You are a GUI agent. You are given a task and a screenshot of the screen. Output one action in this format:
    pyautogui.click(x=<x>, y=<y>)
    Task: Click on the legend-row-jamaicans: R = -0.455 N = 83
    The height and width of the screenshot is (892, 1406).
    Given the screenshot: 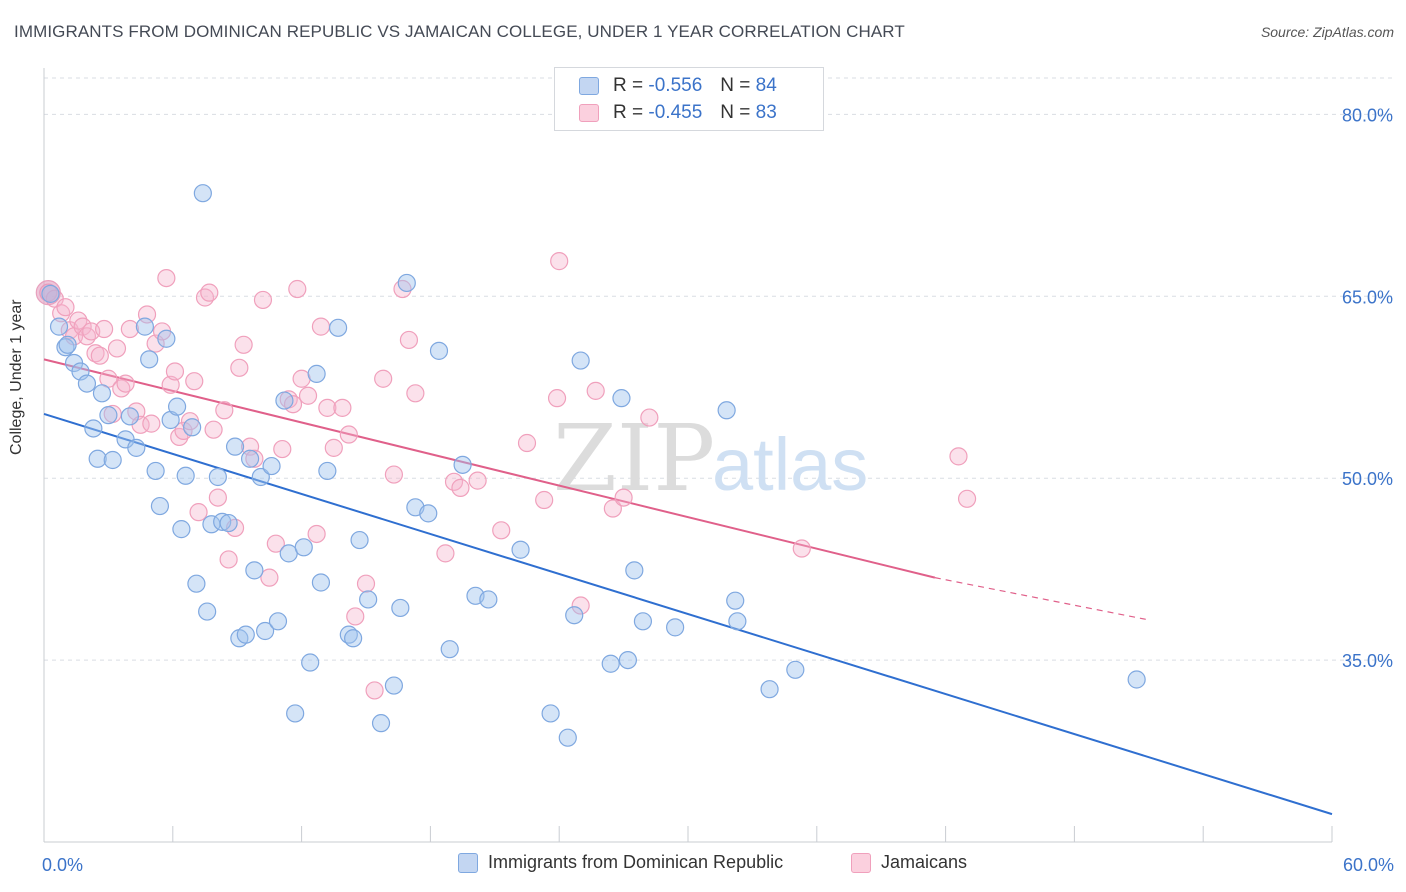 What is the action you would take?
    pyautogui.click(x=678, y=113)
    